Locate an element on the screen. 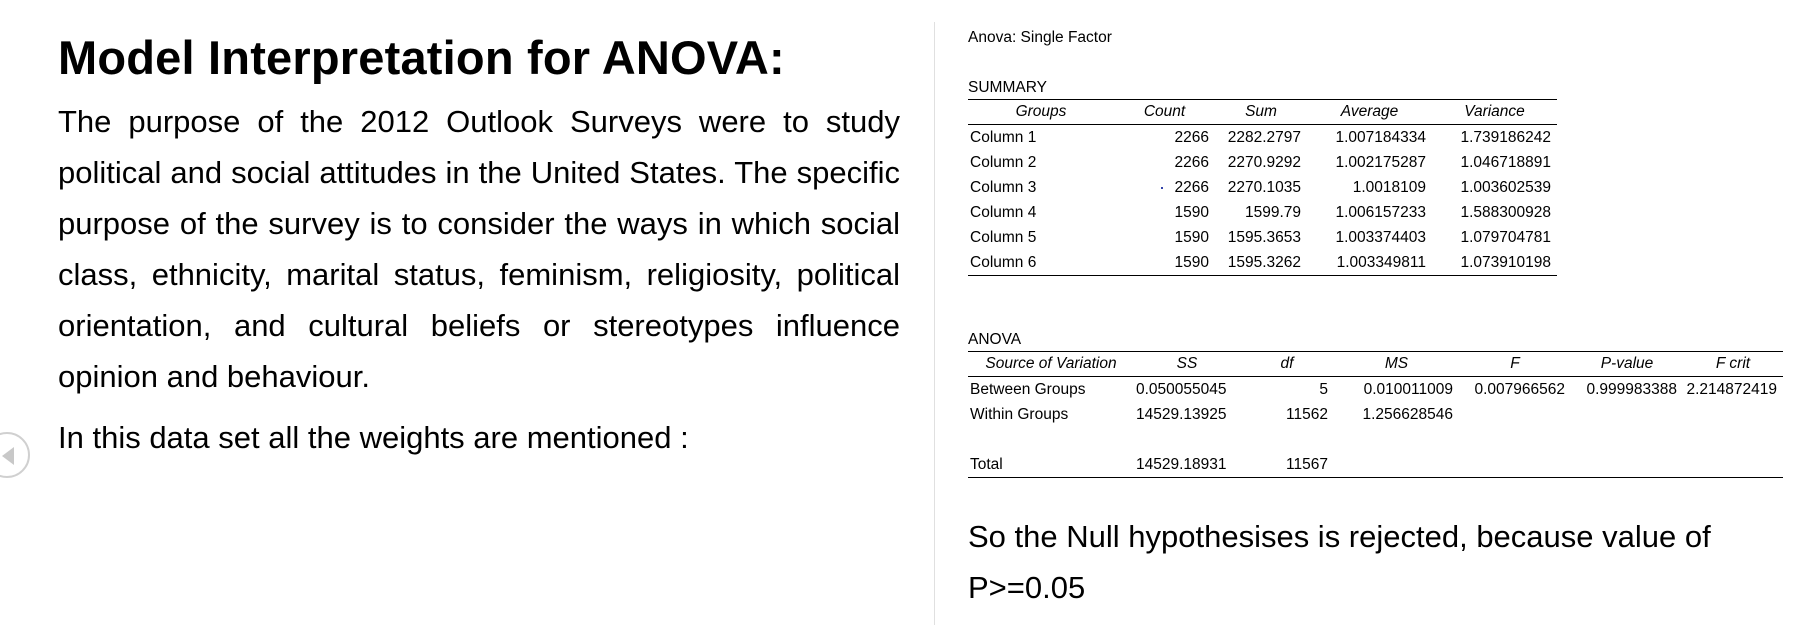 This screenshot has height=625, width=1812. table-cell: 1595.3653 is located at coordinates (1264, 237).